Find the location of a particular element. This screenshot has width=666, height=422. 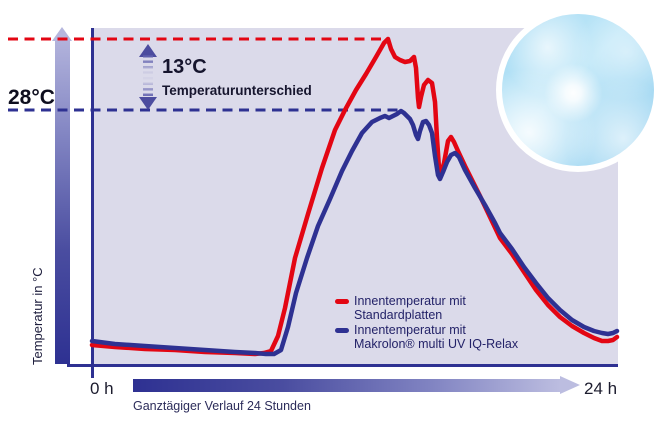

temperature-difference-arrow-icon is located at coordinates (148, 77).